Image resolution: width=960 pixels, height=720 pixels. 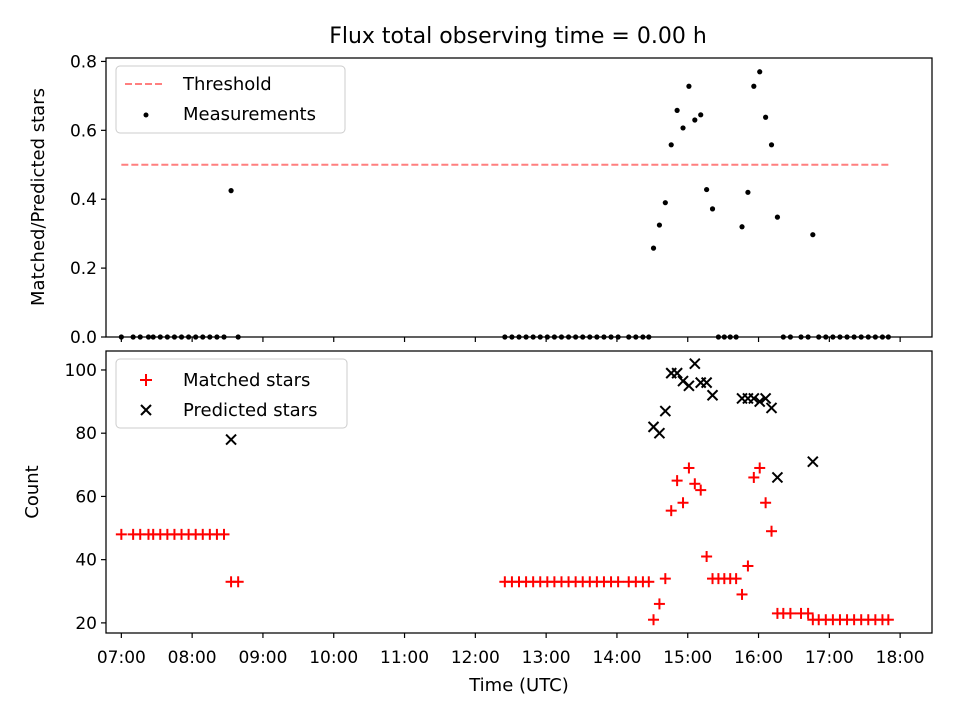 What do you see at coordinates (546, 658) in the screenshot?
I see `x-tick-label: 13:00` at bounding box center [546, 658].